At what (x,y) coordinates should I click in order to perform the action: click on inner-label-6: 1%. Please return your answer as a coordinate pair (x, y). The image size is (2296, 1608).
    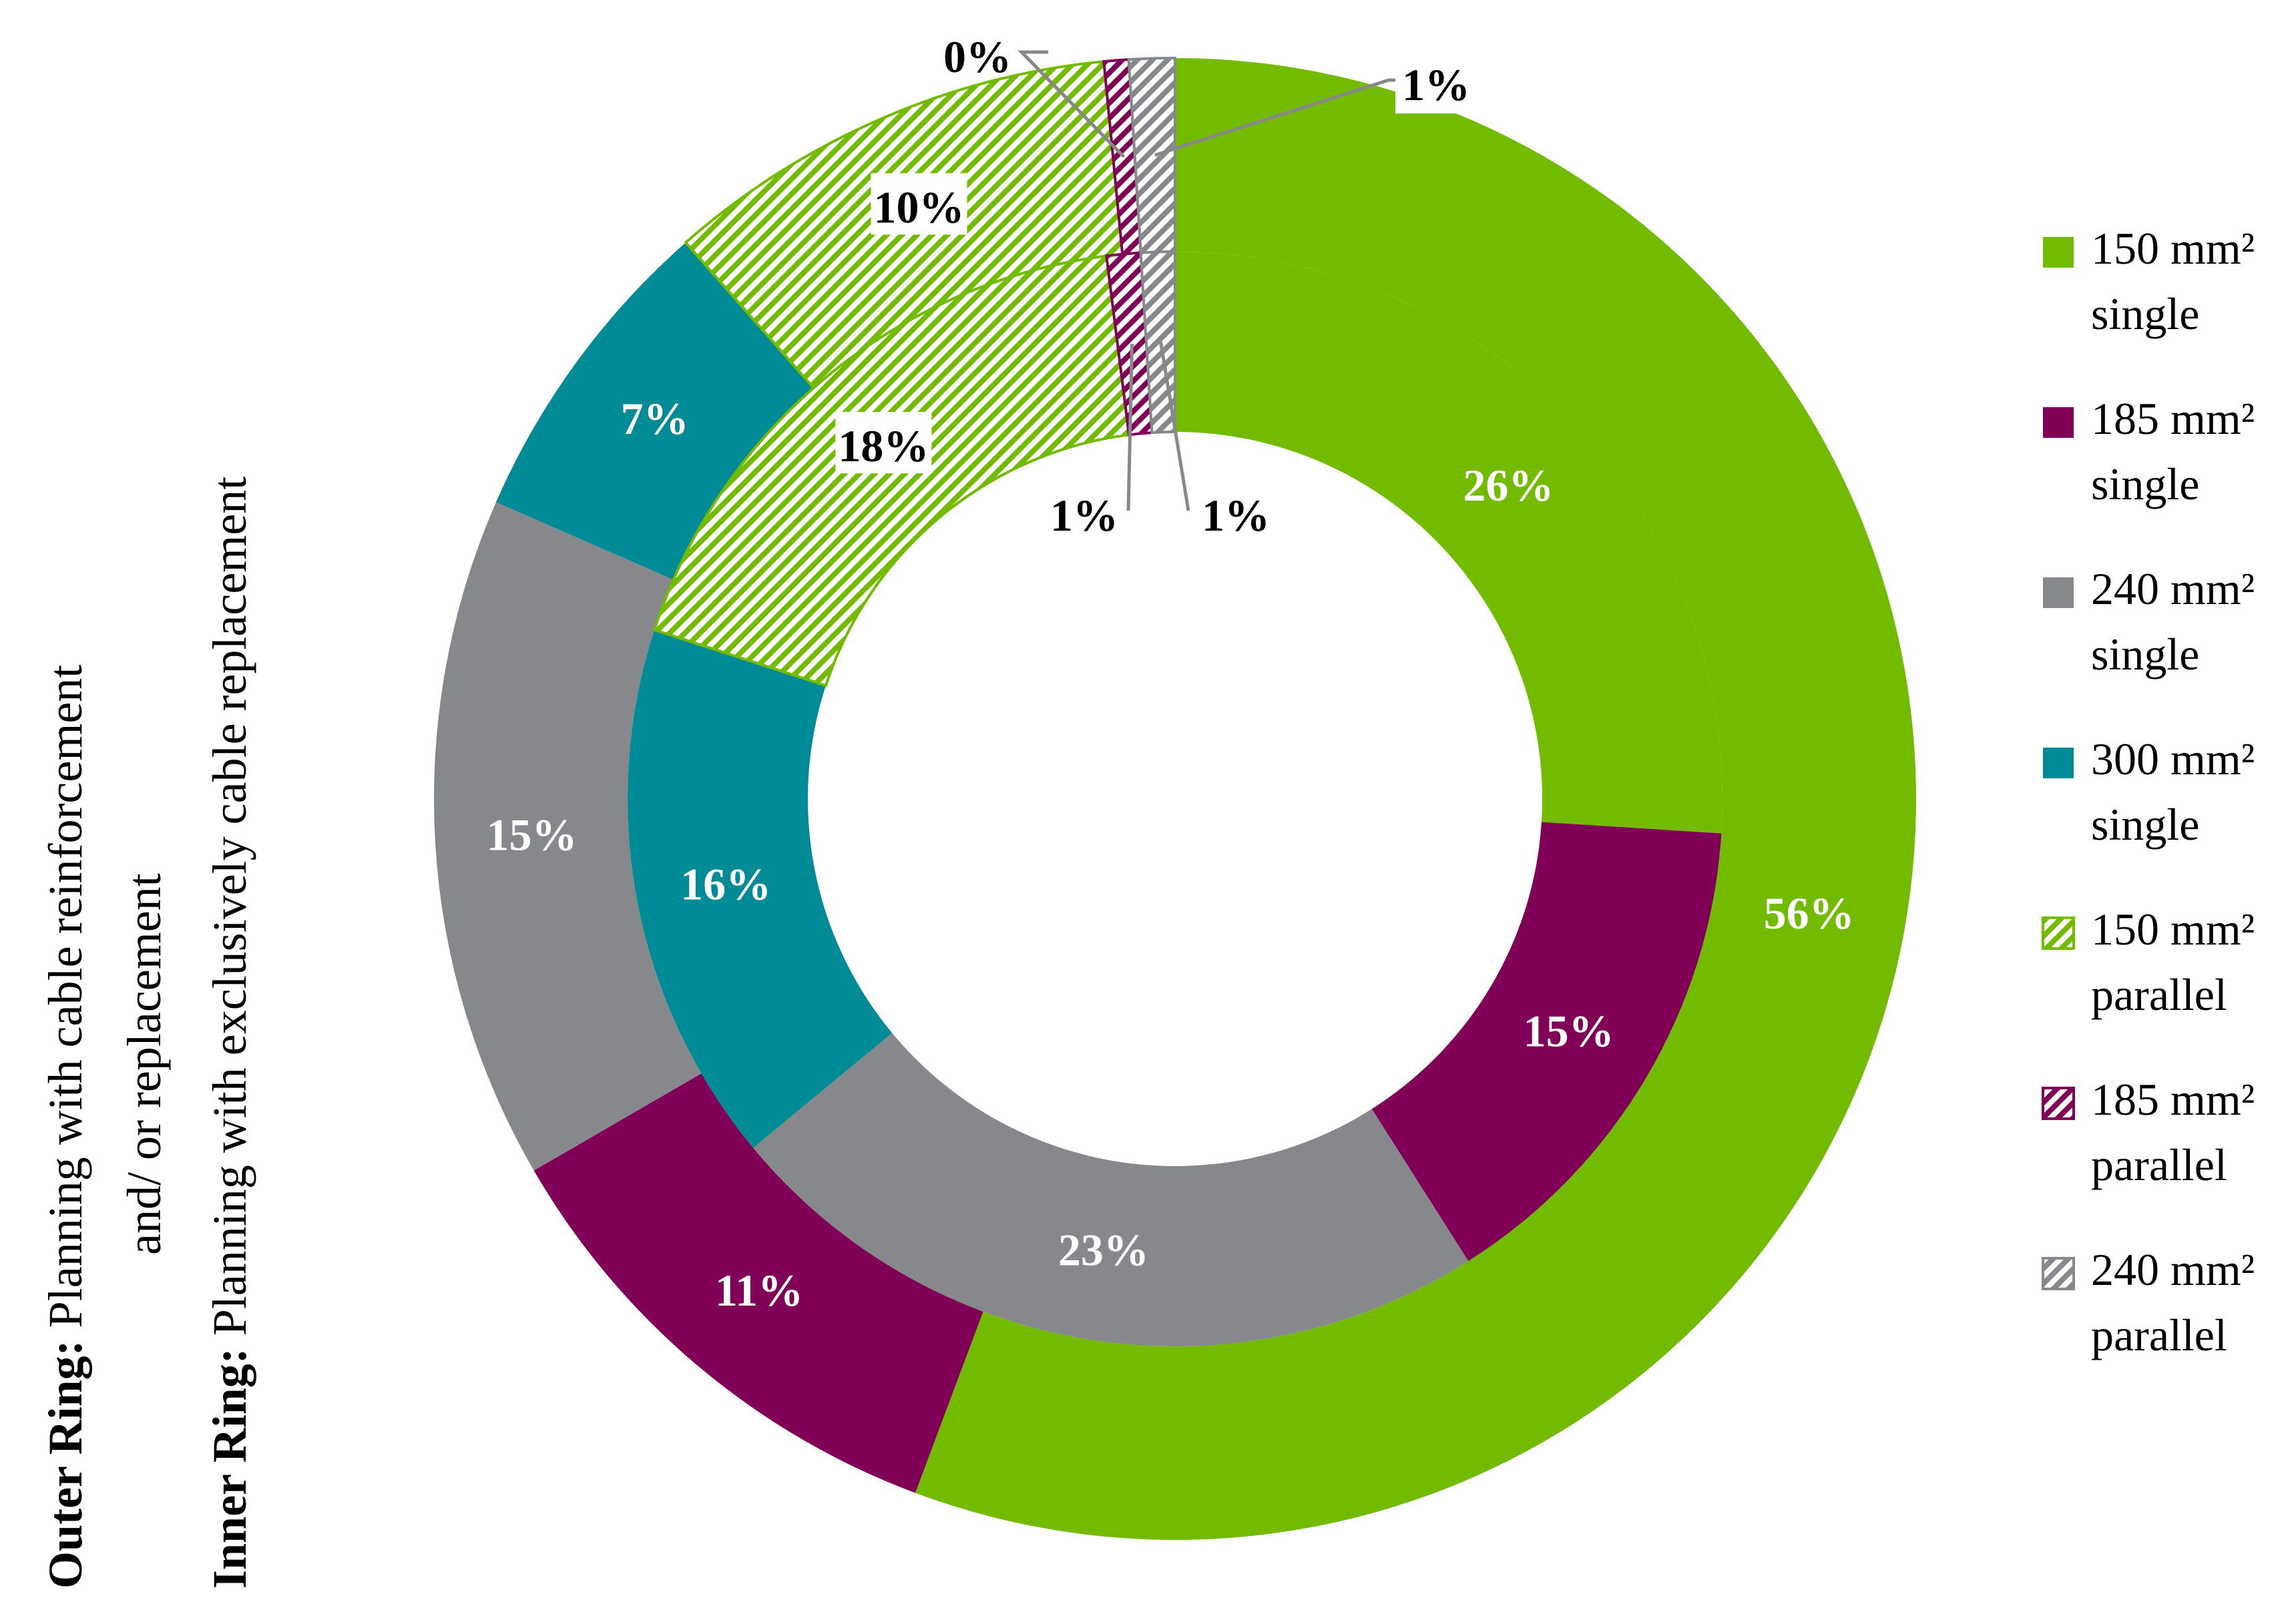
    Looking at the image, I should click on (1084, 515).